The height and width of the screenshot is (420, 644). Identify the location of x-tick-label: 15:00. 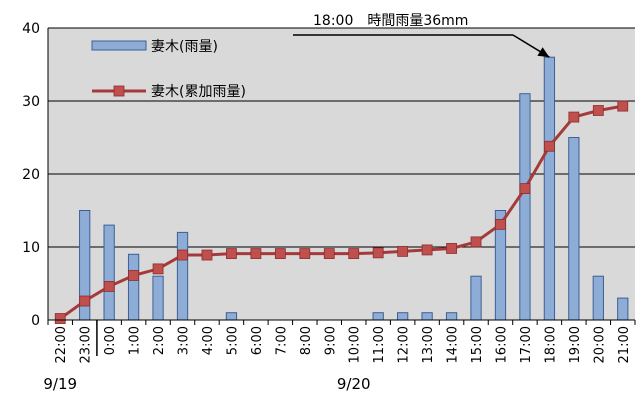
(477, 344).